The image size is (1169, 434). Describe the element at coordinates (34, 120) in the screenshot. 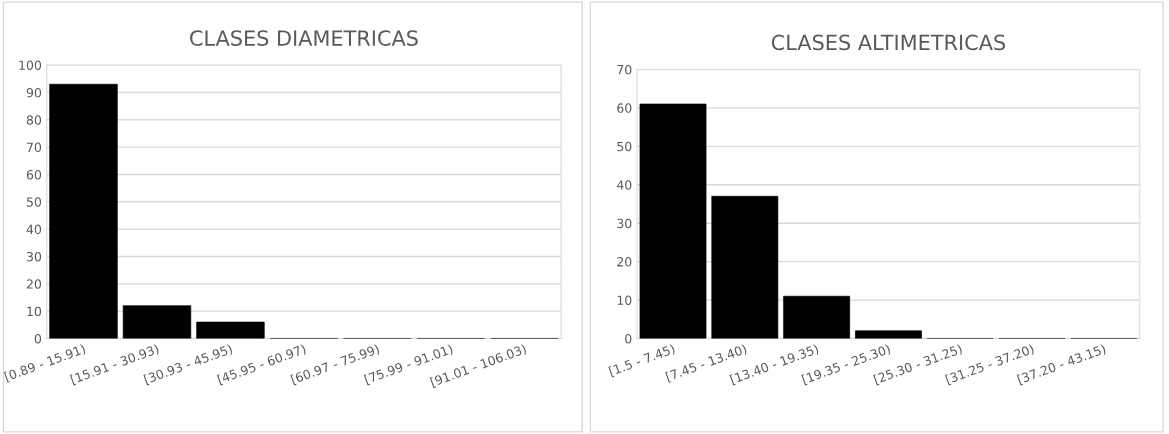

I see `y-tick-label: 80` at that location.